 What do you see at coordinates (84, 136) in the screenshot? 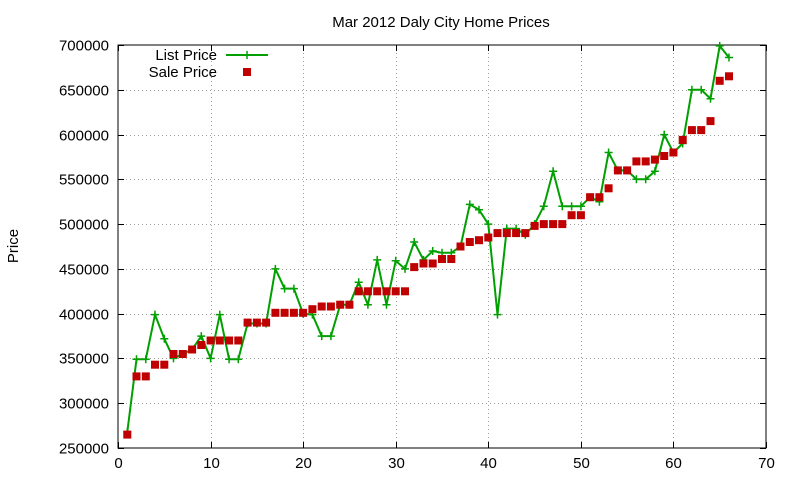
I see `y-tick-label: 600000` at bounding box center [84, 136].